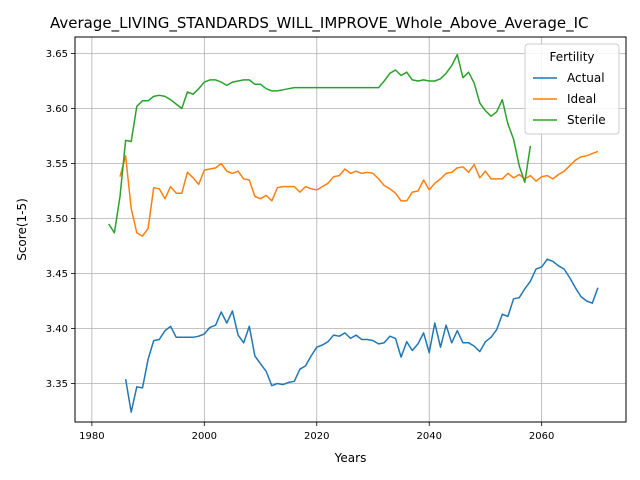 Image resolution: width=640 pixels, height=480 pixels. Describe the element at coordinates (586, 78) in the screenshot. I see `legend-label-actual: Actual` at that location.